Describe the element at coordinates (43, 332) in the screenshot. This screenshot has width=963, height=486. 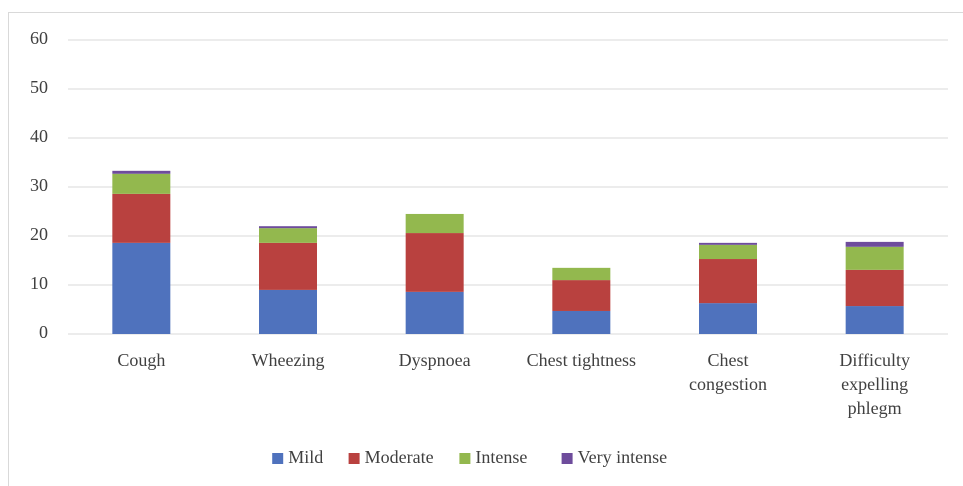
I see `y-tick-label: 0` at that location.